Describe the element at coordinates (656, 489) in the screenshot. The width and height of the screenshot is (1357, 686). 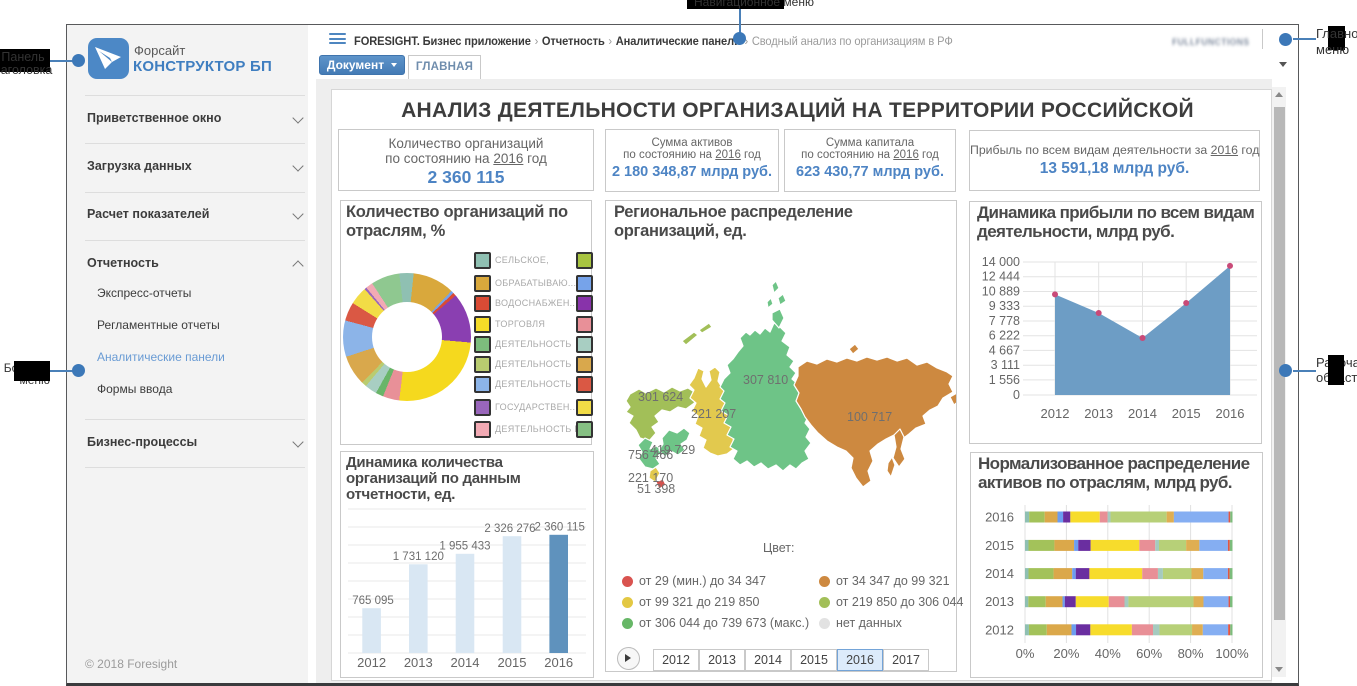
I see `svg-text: 51 398` at that location.